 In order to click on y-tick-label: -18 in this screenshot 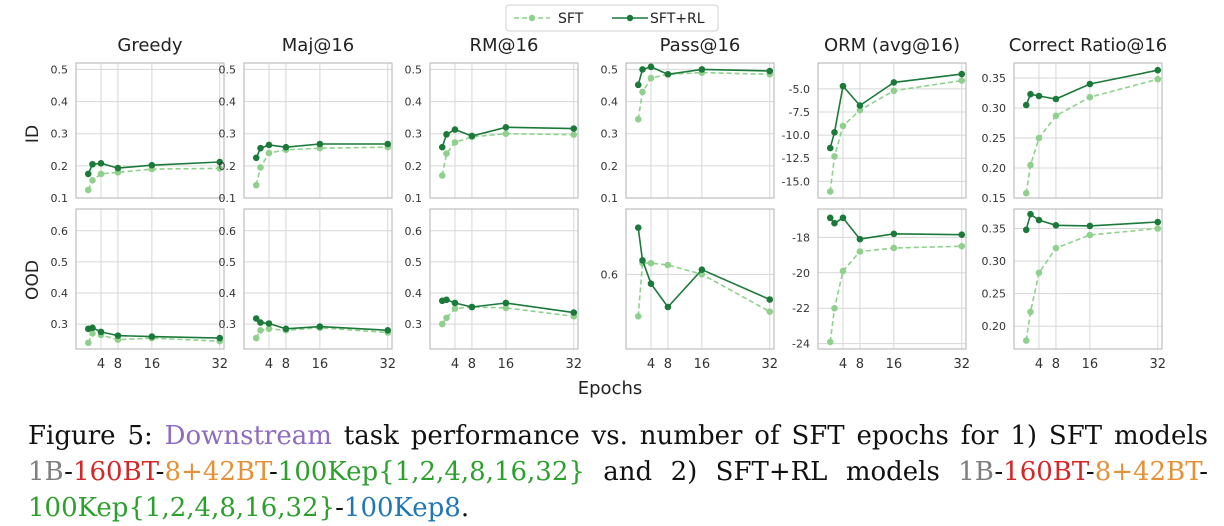, I will do `click(801, 237)`.